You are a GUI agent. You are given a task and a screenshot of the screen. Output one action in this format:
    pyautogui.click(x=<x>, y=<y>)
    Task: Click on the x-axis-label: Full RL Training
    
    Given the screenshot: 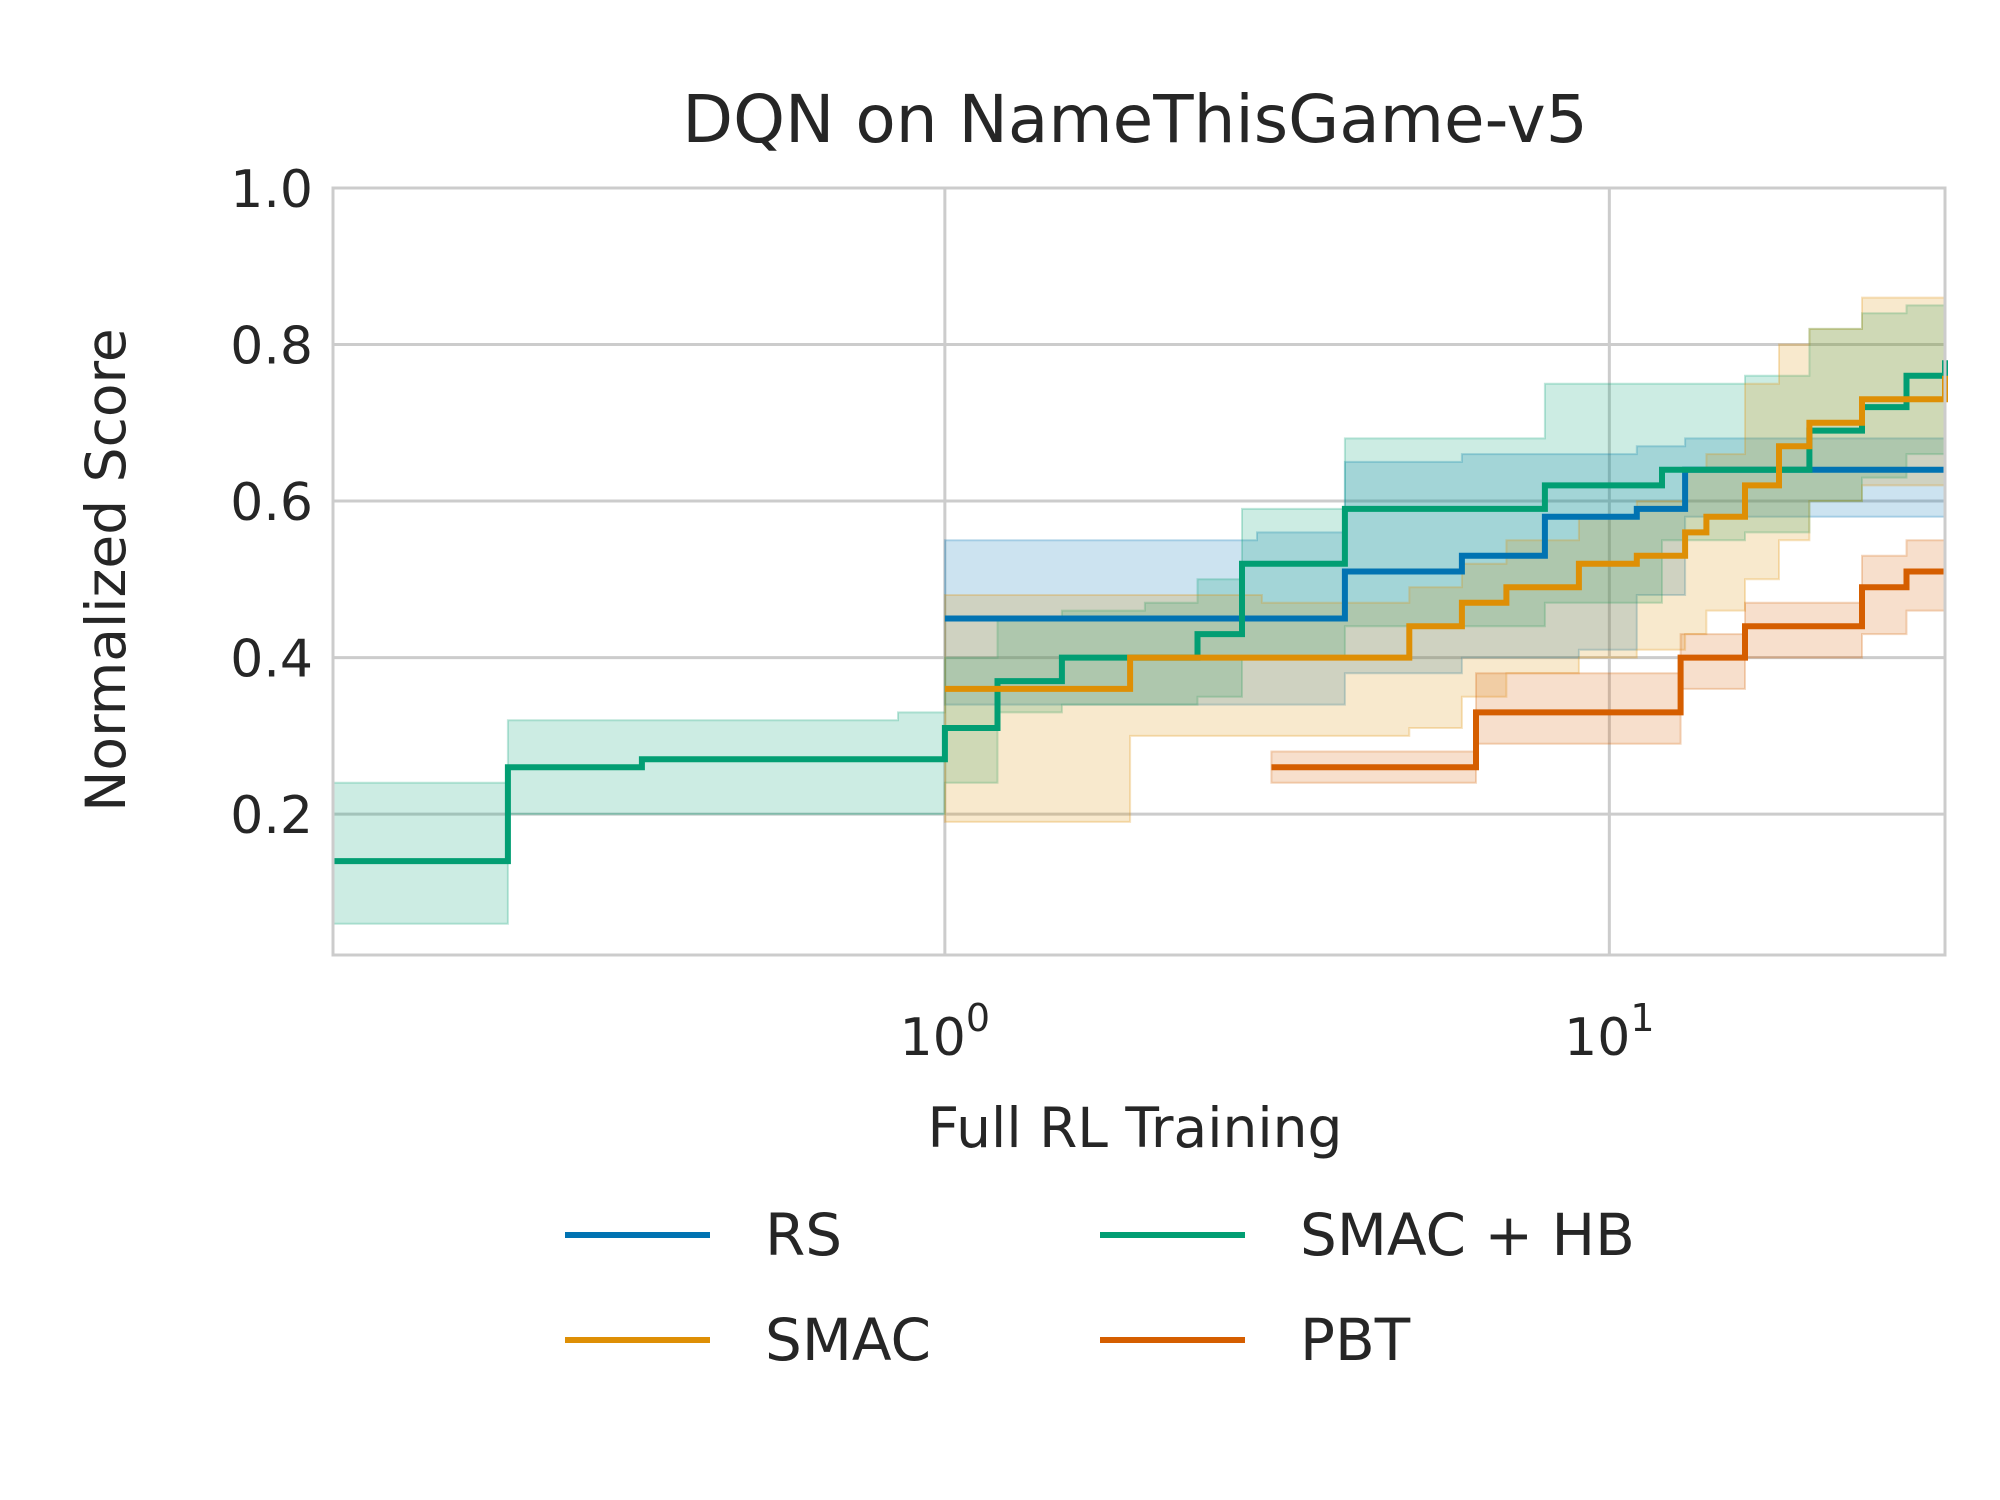 What is the action you would take?
    pyautogui.click(x=1135, y=1128)
    